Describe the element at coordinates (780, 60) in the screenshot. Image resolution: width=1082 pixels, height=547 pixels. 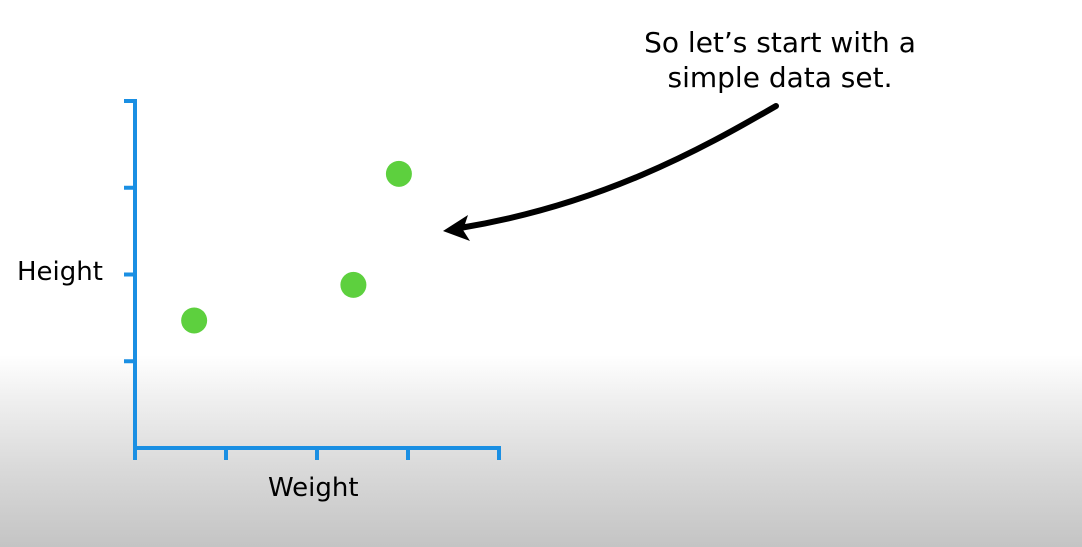
I see `annotation-text: So let’s start with a simple data set.` at that location.